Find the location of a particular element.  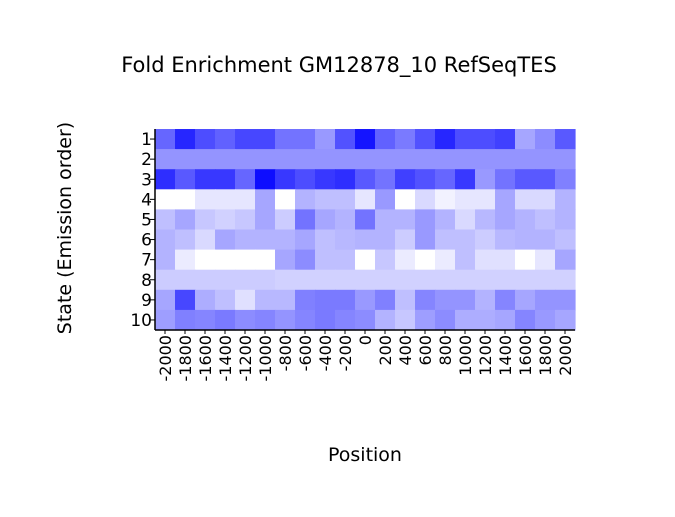

row-tick-label: 8 is located at coordinates (146, 281).